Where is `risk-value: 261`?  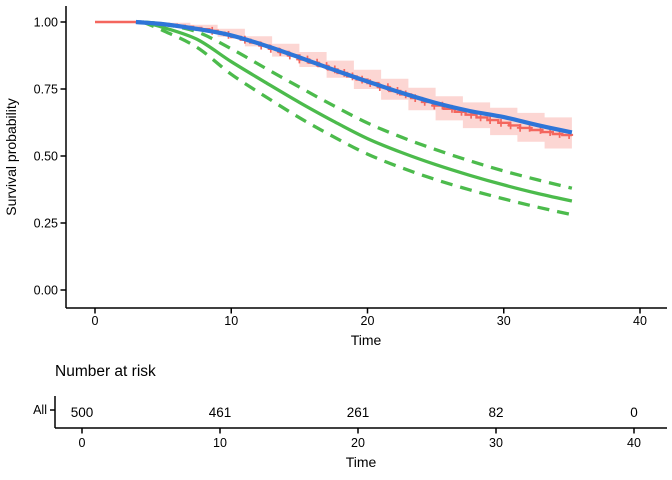
risk-value: 261 is located at coordinates (358, 412).